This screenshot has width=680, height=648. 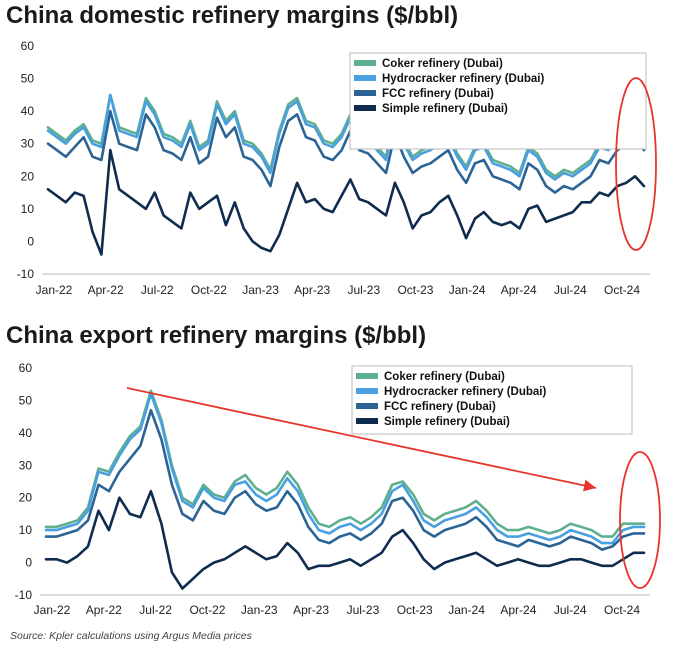 I want to click on series-line-coker, so click(x=346, y=135).